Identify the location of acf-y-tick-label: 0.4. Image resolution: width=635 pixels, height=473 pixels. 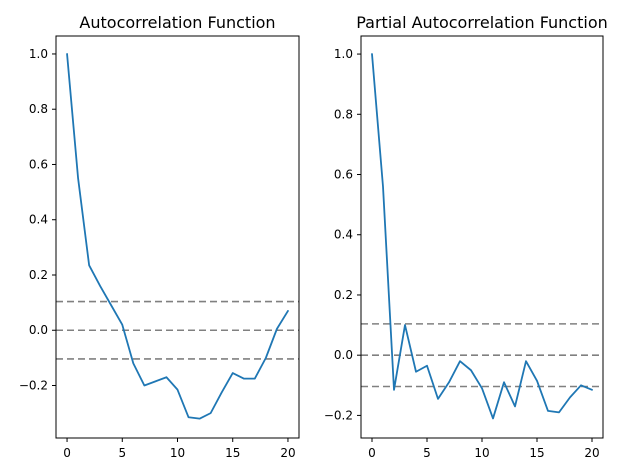
(38, 220).